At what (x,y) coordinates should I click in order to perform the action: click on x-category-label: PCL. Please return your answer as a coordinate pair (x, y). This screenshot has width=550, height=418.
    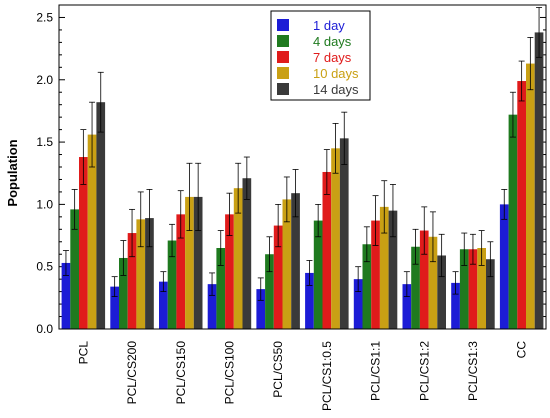
    Looking at the image, I should click on (83, 353).